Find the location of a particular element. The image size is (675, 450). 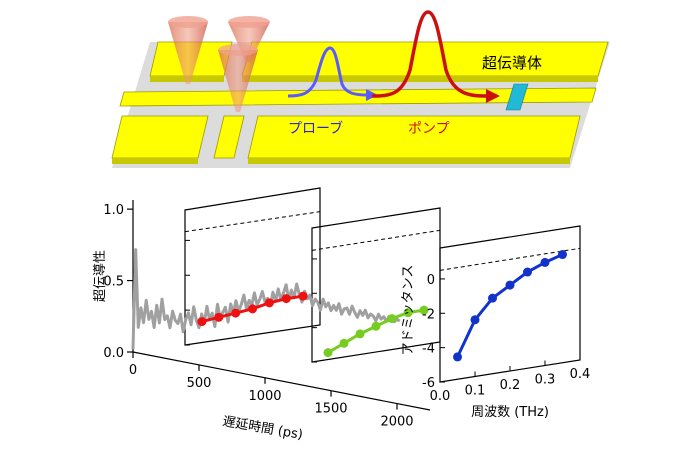

panel-y-tick-label: -4 is located at coordinates (428, 349).